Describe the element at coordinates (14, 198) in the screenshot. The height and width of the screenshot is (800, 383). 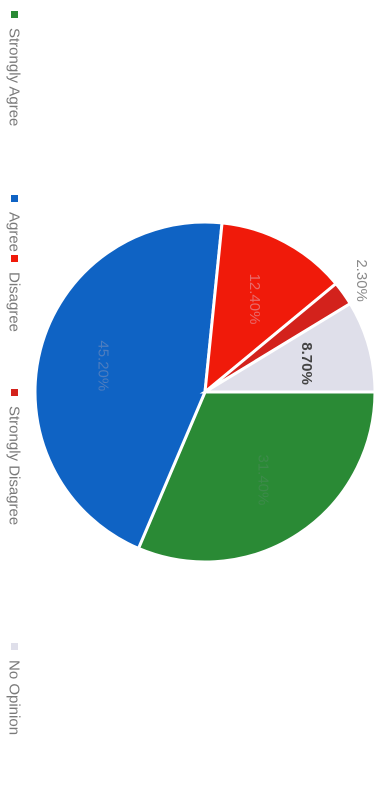
I see `legend-swatch-agree` at that location.